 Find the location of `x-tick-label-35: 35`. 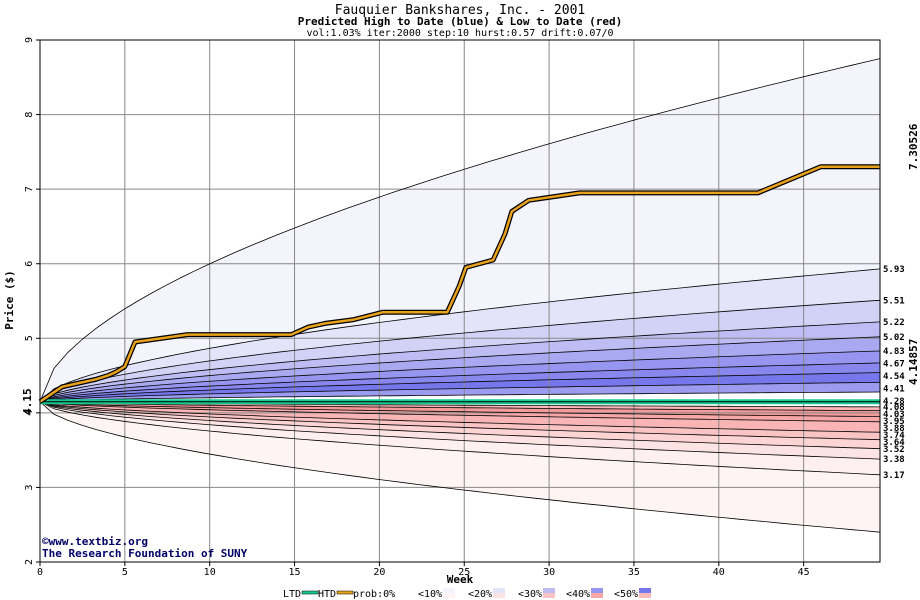

x-tick-label-35: 35 is located at coordinates (634, 572).